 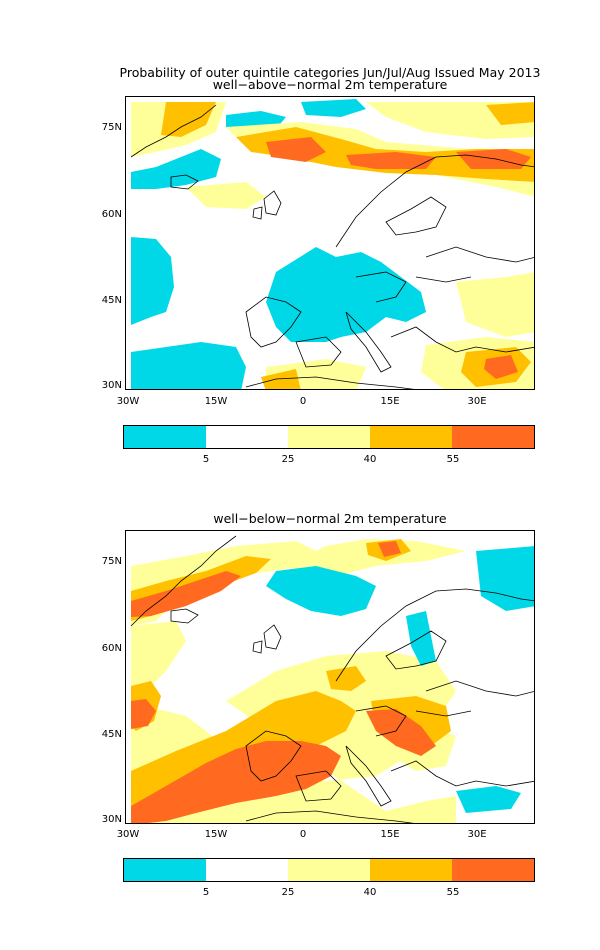 I want to click on above-orange-regions, so click(x=398, y=258).